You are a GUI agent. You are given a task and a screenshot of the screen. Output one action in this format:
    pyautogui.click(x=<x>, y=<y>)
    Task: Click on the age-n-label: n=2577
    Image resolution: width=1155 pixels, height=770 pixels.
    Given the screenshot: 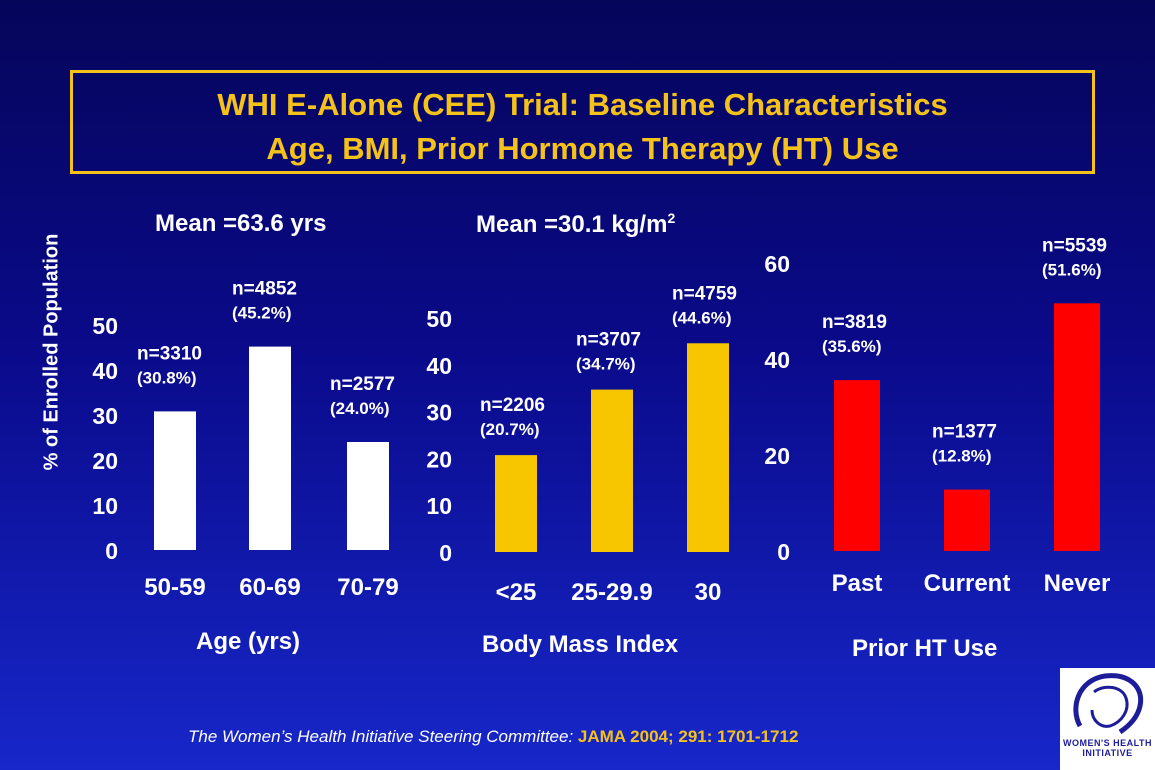 What is the action you would take?
    pyautogui.click(x=362, y=384)
    